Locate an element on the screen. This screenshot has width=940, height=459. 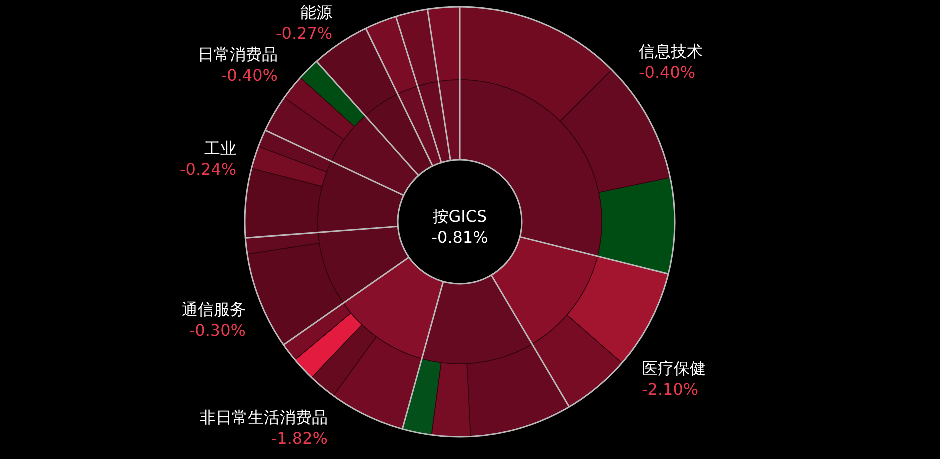
slice-label: 工业 -0.24% is located at coordinates (208, 159).